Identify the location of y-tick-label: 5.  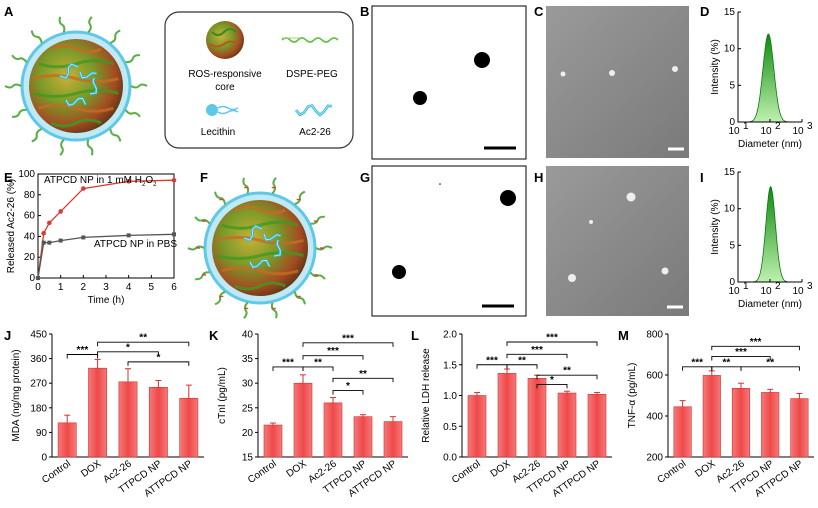
(732, 85).